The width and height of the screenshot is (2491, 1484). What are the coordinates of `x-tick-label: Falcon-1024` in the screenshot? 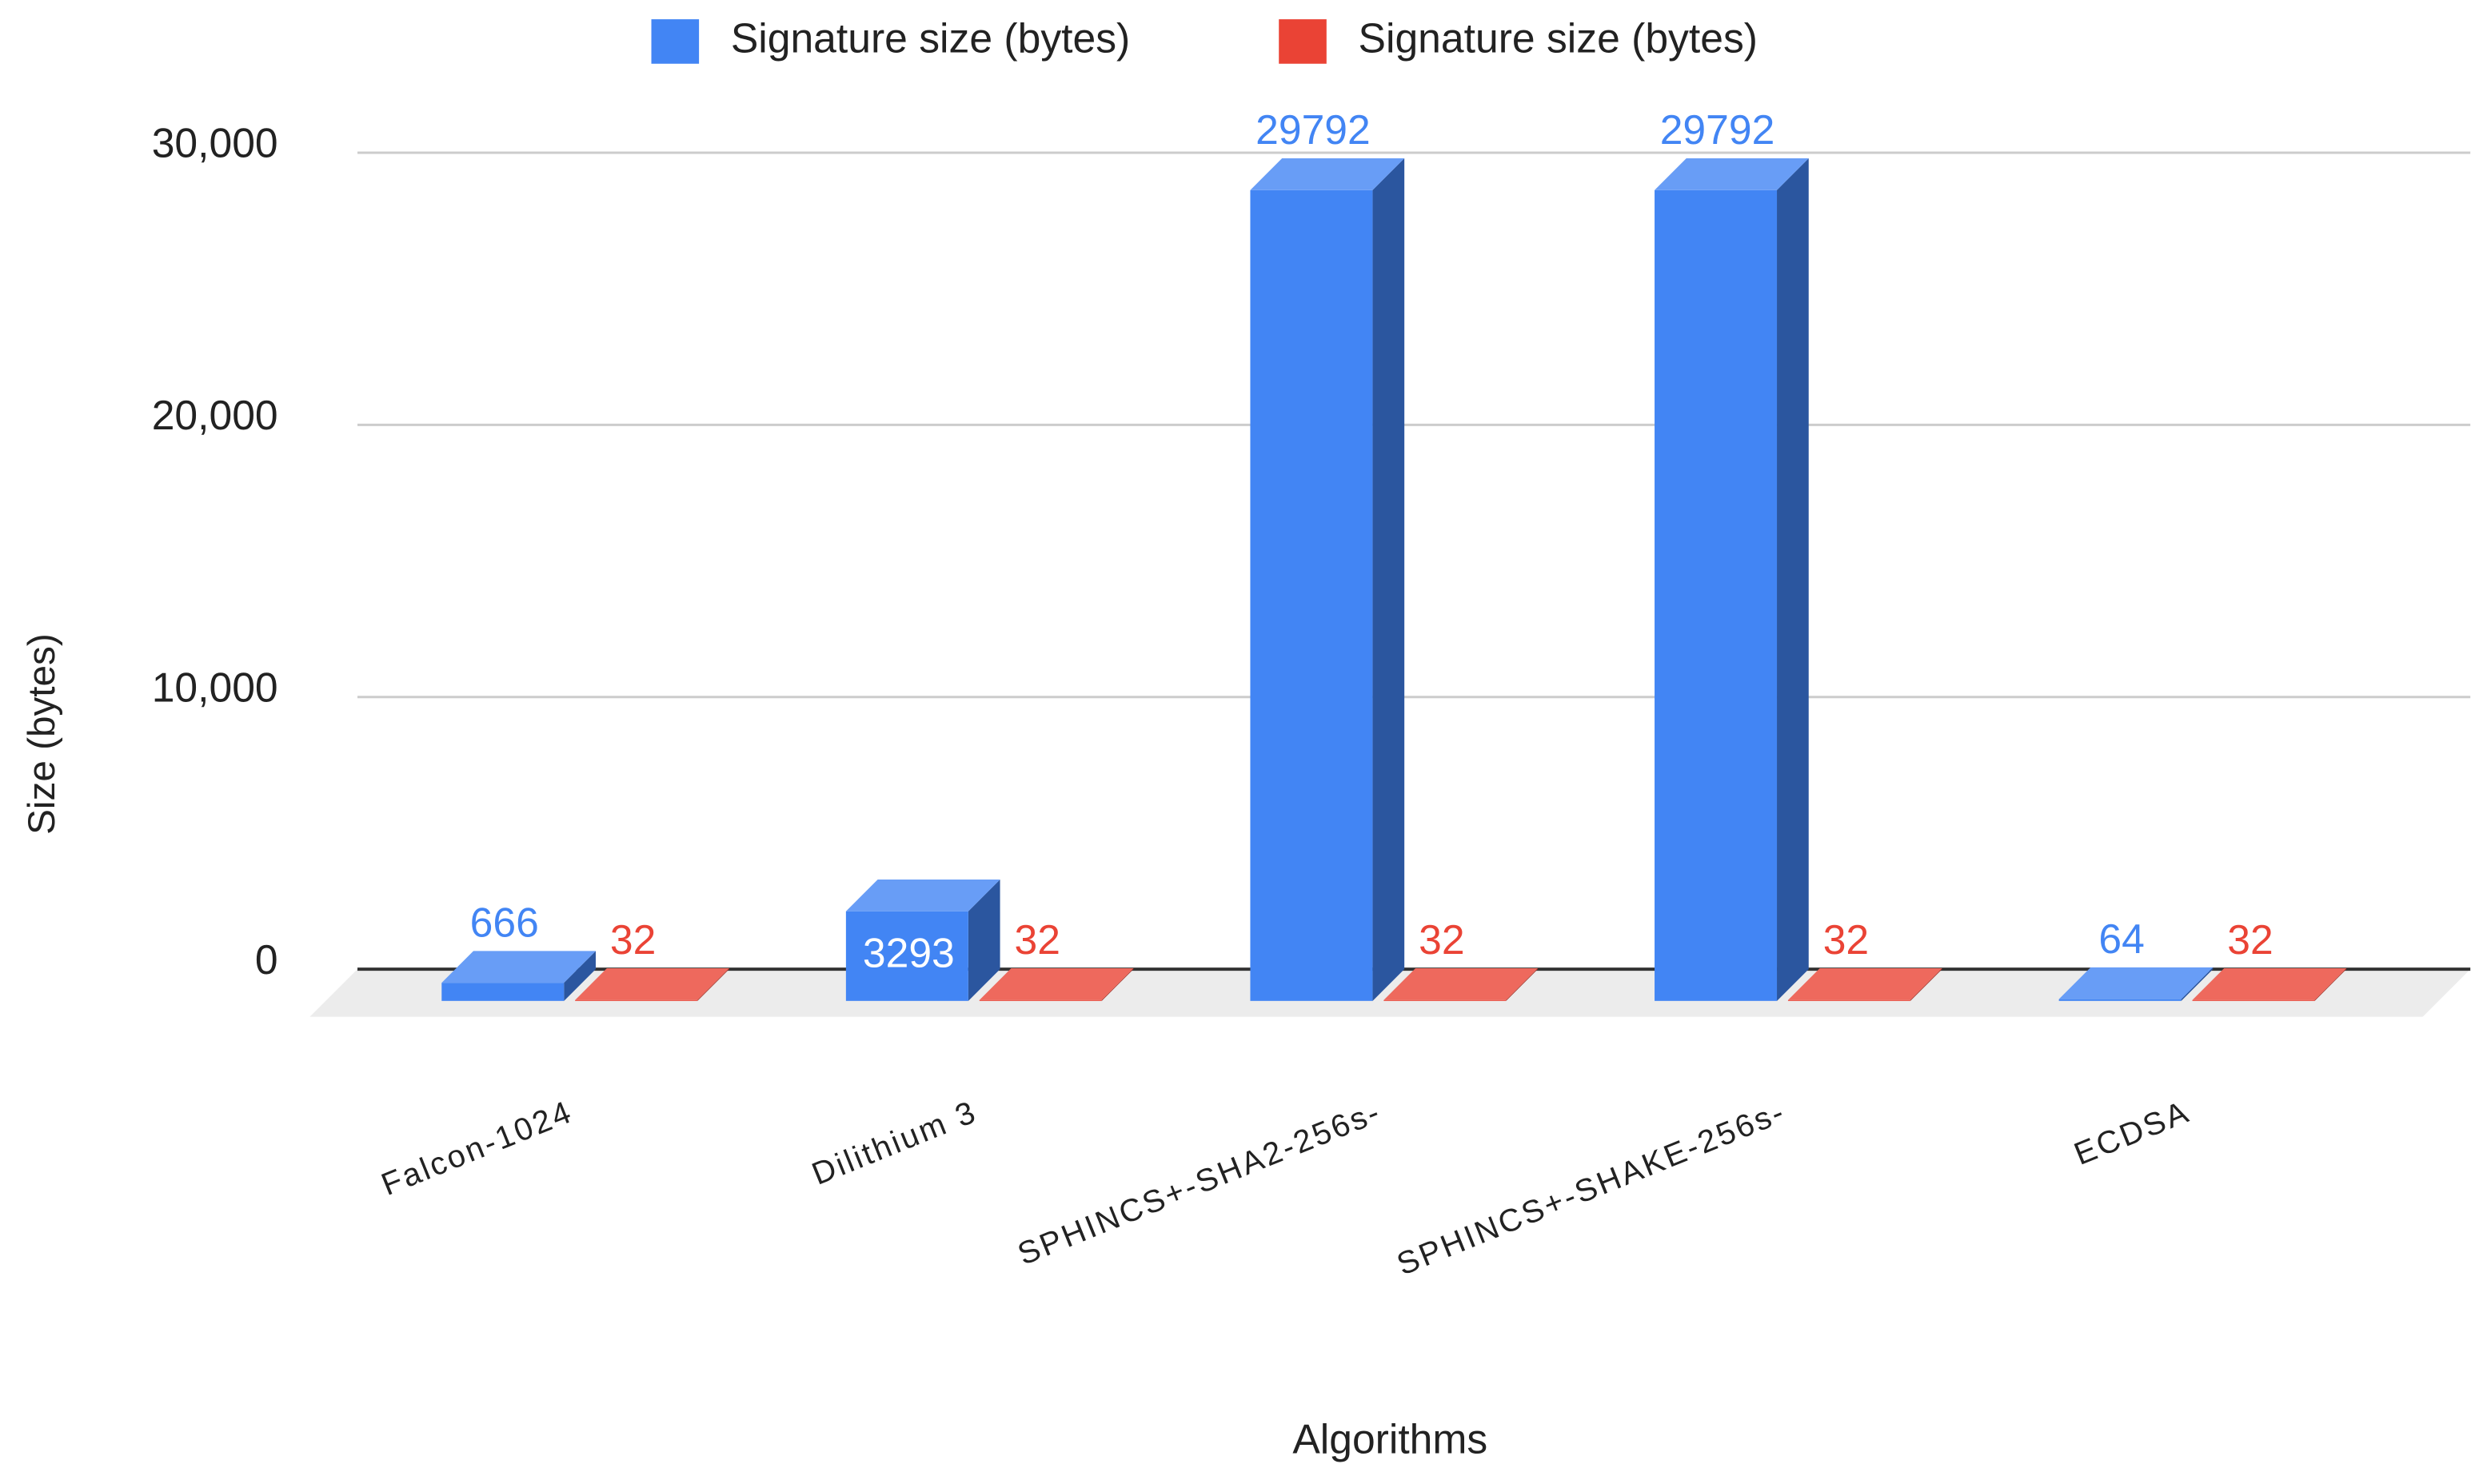 It's located at (478, 1148).